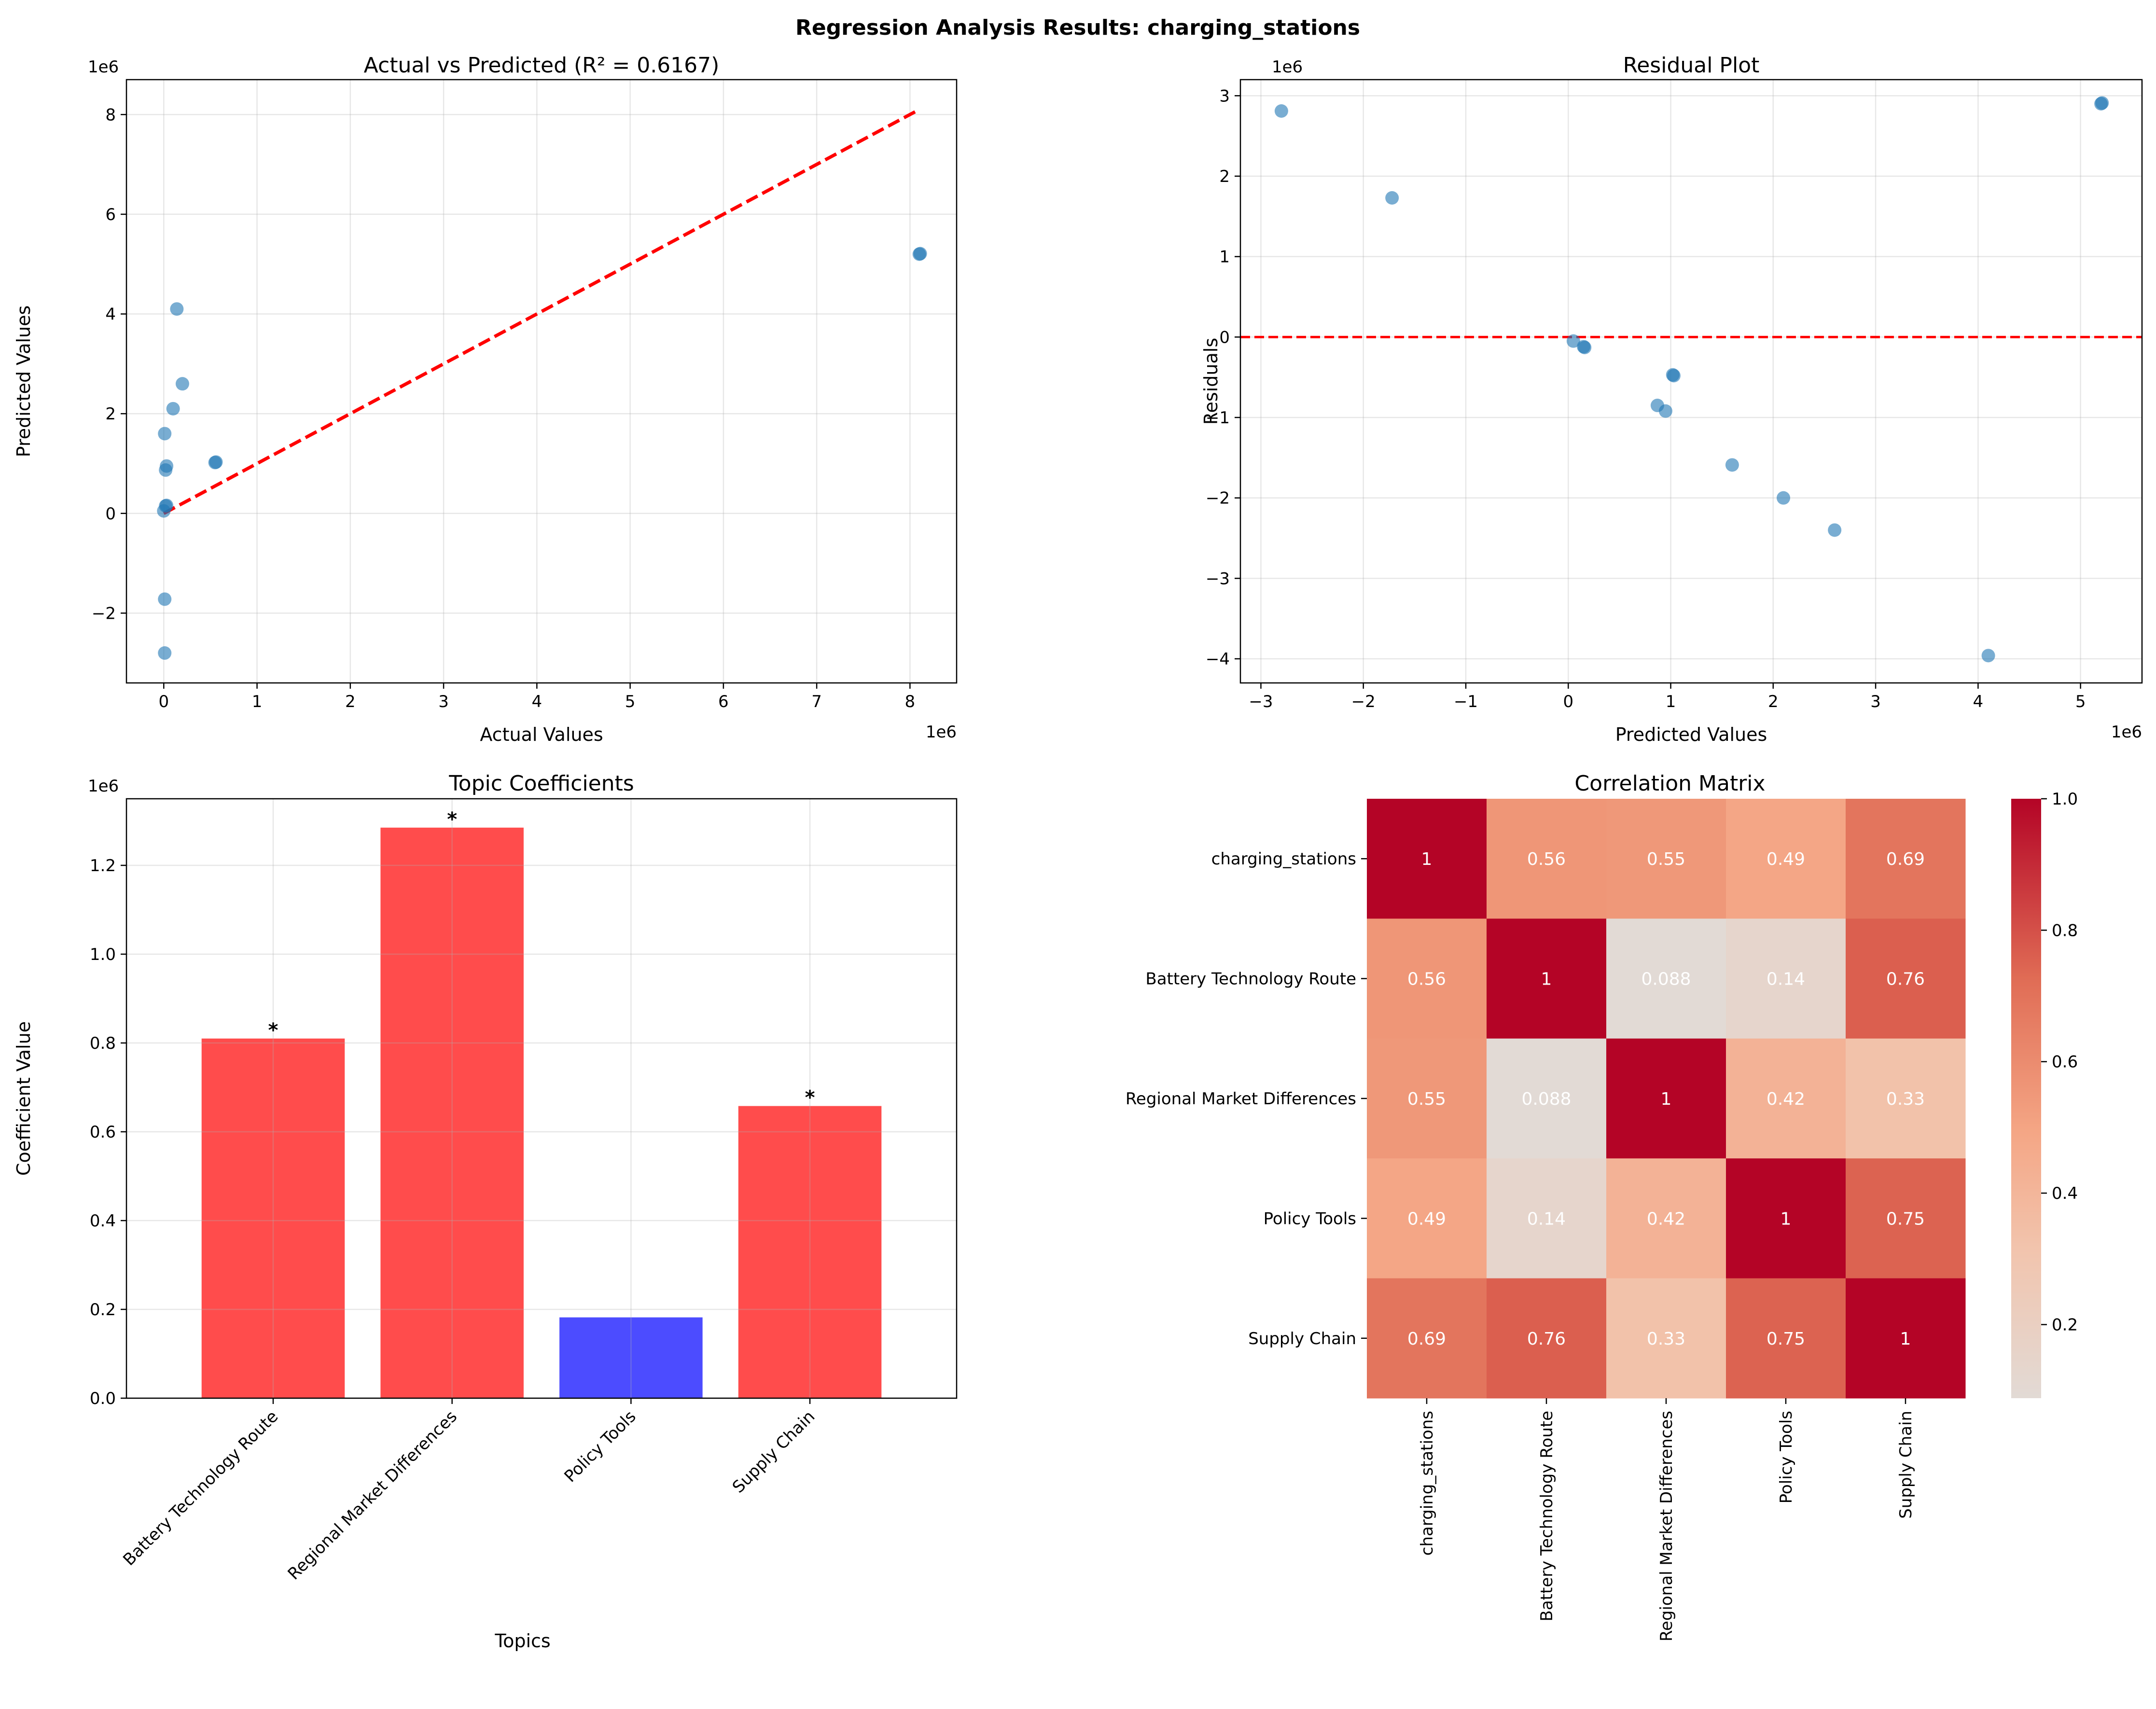 Image resolution: width=2156 pixels, height=1709 pixels. What do you see at coordinates (1666, 979) in the screenshot?
I see `heatmap-value-1-2: 0.088` at bounding box center [1666, 979].